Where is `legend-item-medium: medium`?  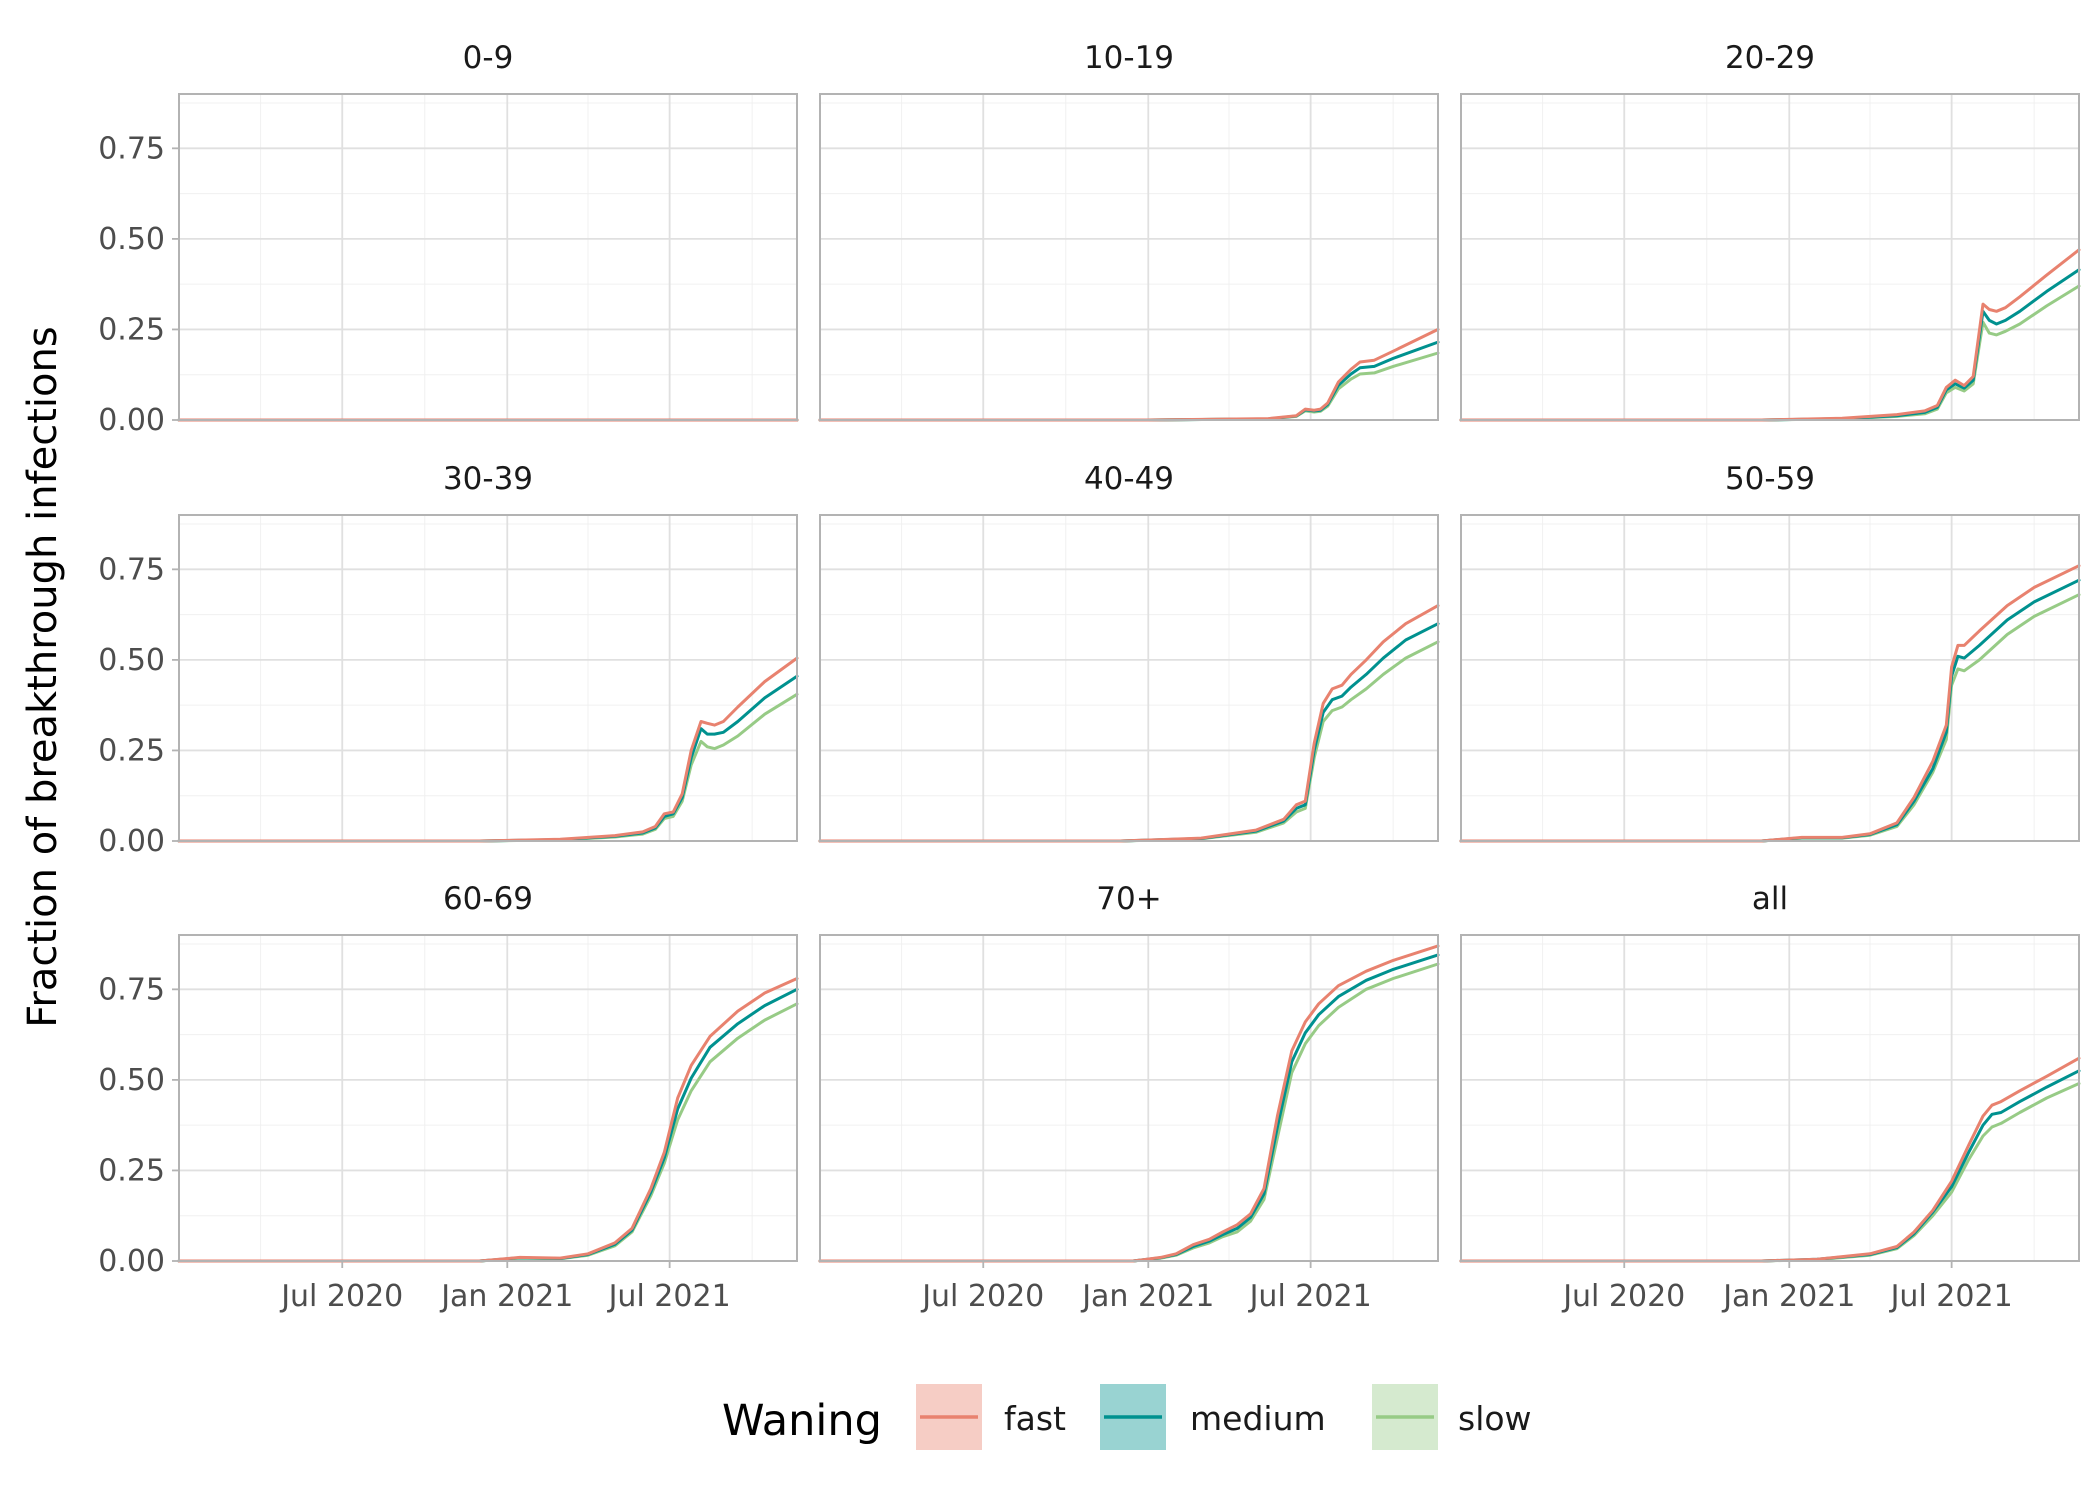
legend-item-medium: medium is located at coordinates (1213, 1417).